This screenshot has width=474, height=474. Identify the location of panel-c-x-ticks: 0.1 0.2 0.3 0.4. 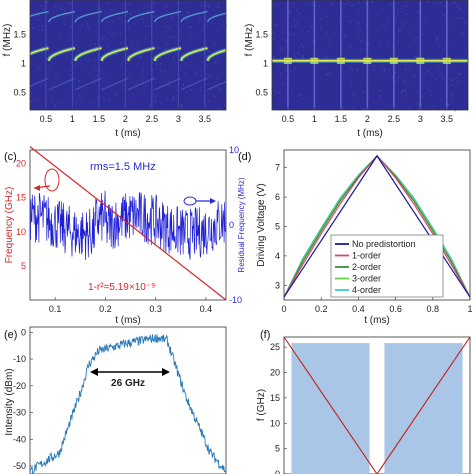
(130, 305).